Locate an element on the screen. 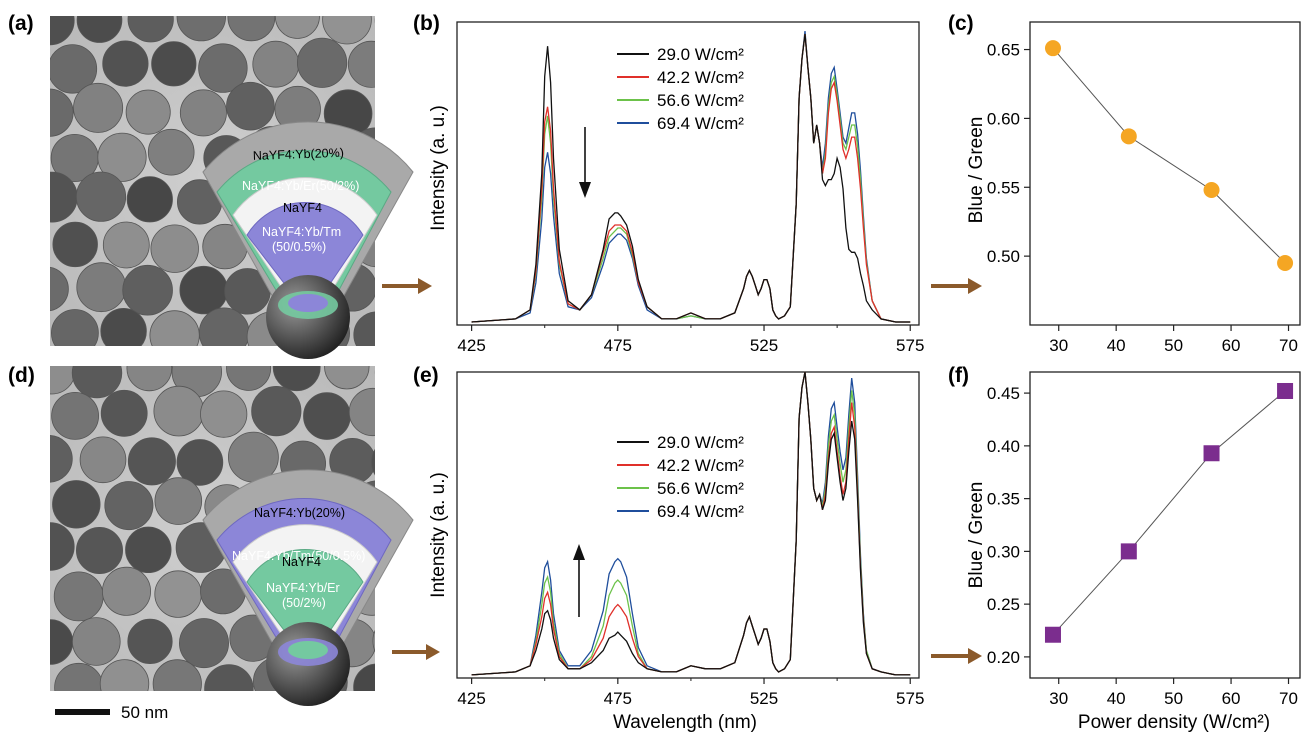 The height and width of the screenshot is (737, 1311). panel-label-d: (d) is located at coordinates (21, 375).